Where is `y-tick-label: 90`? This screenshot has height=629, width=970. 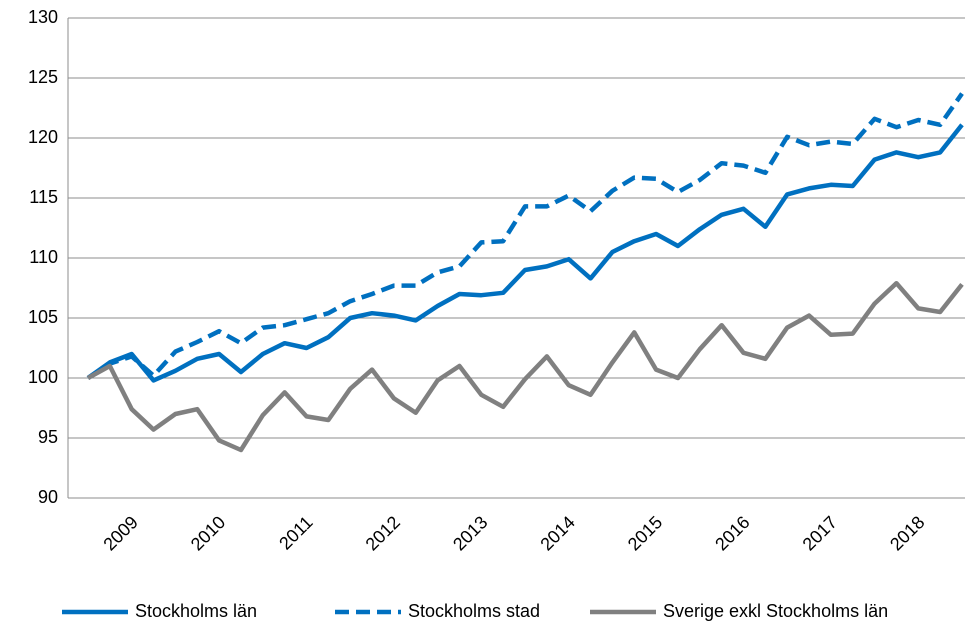 y-tick-label: 90 is located at coordinates (48, 497).